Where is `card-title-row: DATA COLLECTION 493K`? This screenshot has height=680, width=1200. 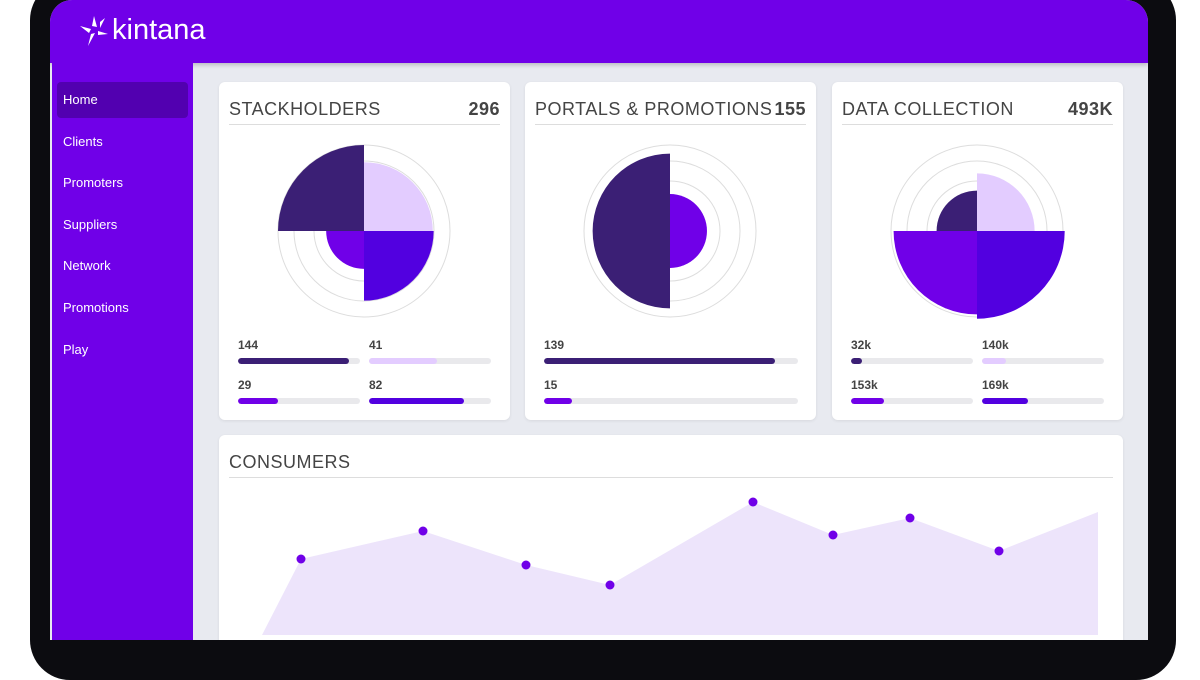
card-title-row: DATA COLLECTION 493K is located at coordinates (977, 112).